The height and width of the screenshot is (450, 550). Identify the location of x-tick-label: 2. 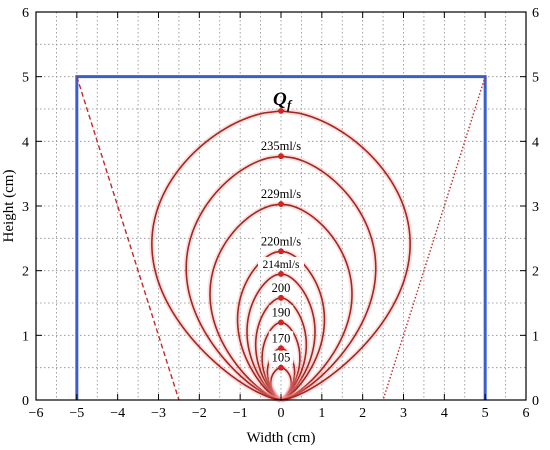
(362, 413).